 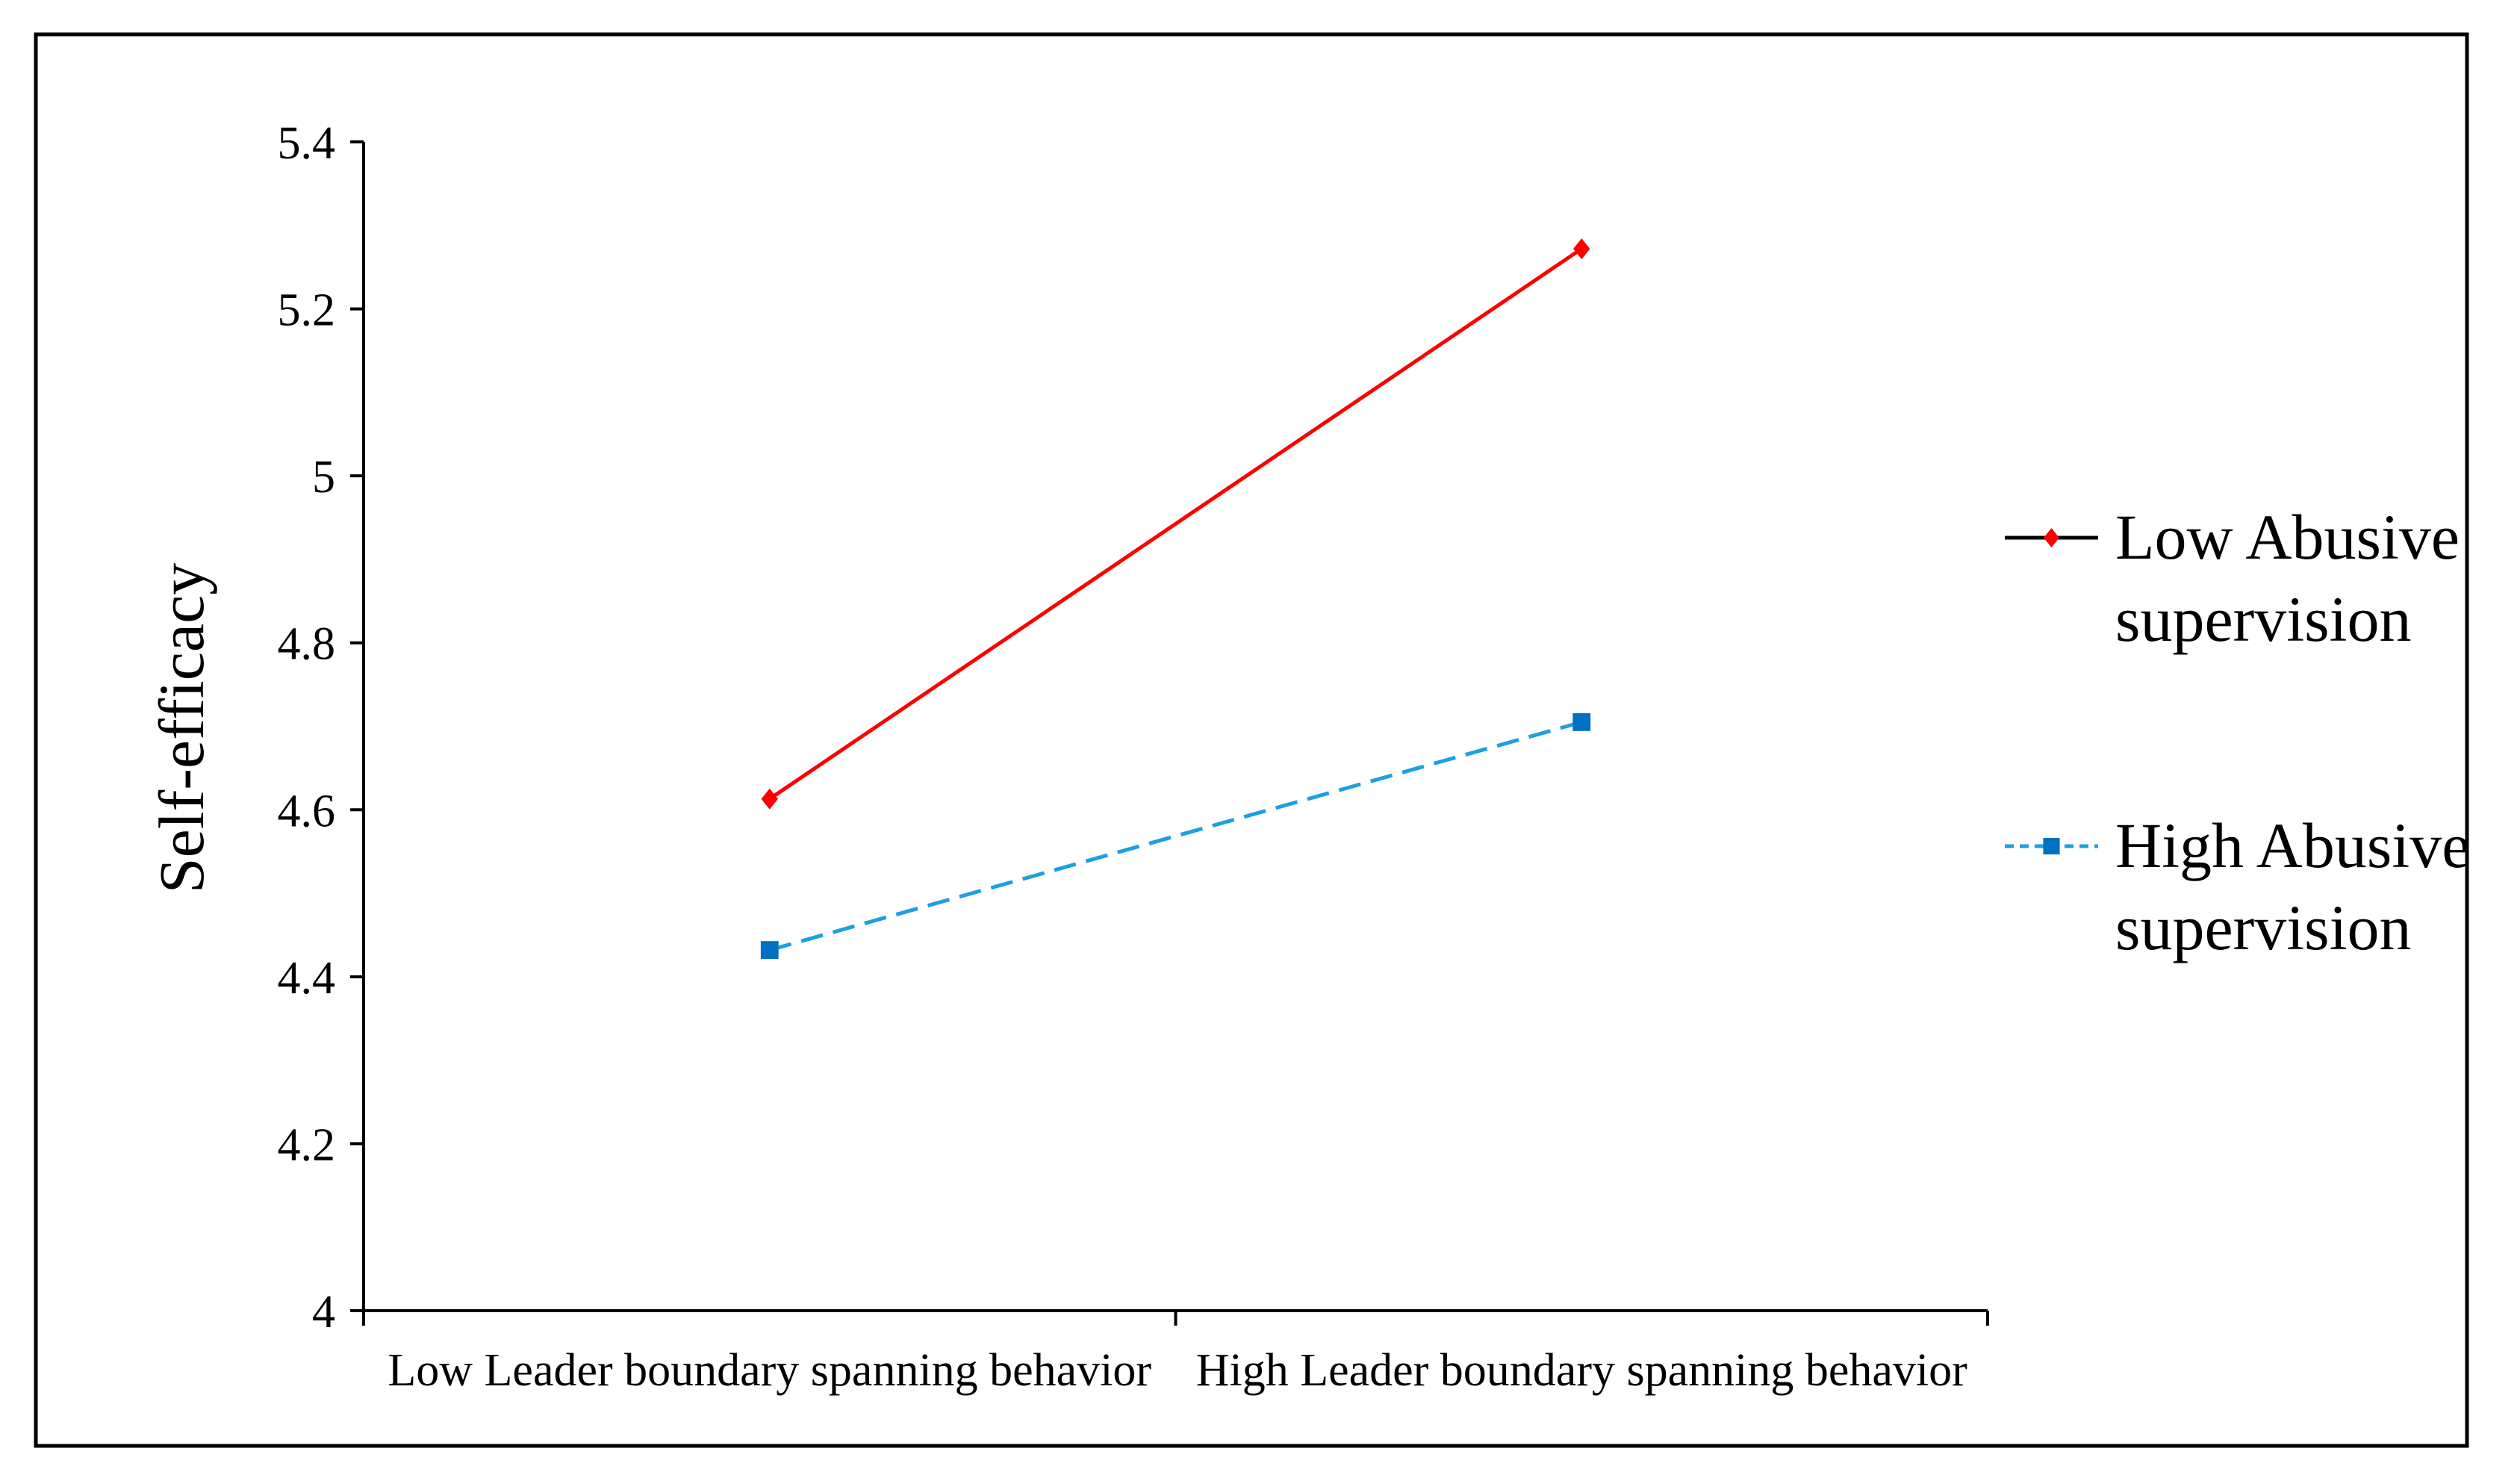 I want to click on y-tick-label: 4.2, so click(x=307, y=1145).